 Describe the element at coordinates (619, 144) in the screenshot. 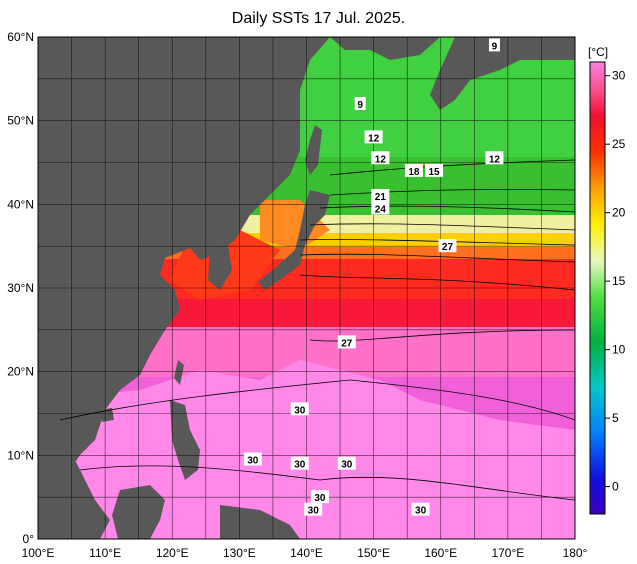

I see `colorbar-tick-label: 25` at that location.